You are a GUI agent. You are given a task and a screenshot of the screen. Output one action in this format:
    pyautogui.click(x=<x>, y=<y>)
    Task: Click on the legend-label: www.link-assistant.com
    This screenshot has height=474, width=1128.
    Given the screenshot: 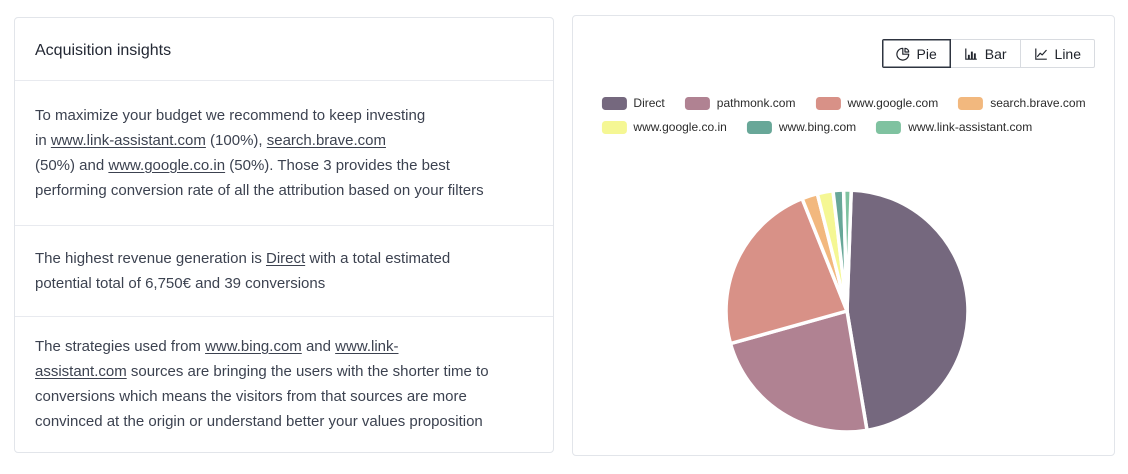 What is the action you would take?
    pyautogui.click(x=970, y=127)
    